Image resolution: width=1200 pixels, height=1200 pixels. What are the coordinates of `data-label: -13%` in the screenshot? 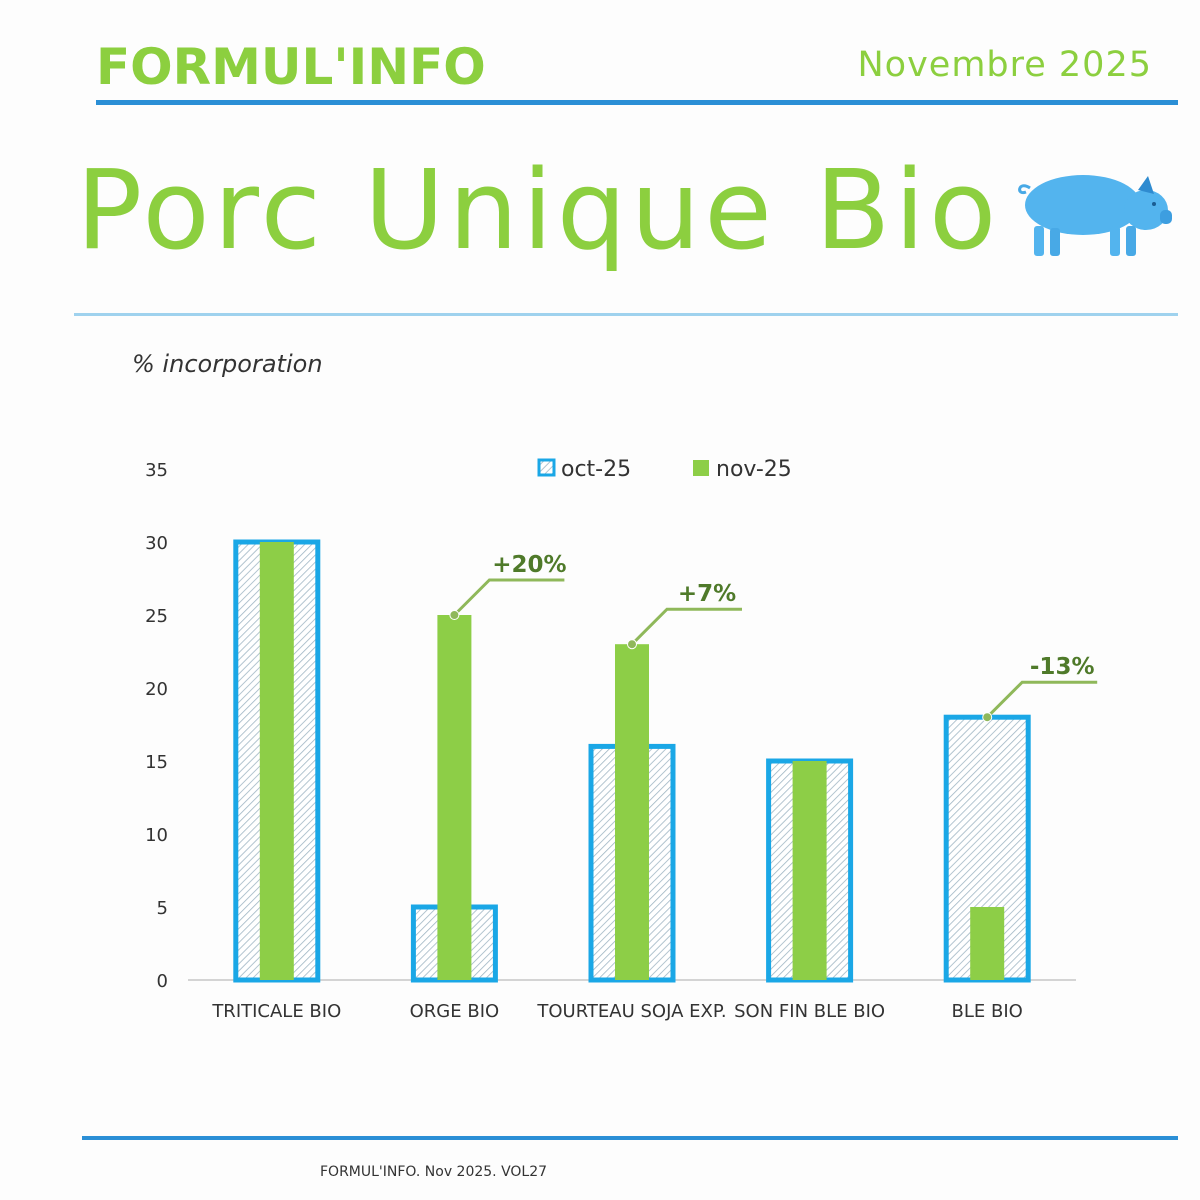 It's located at (1062, 667).